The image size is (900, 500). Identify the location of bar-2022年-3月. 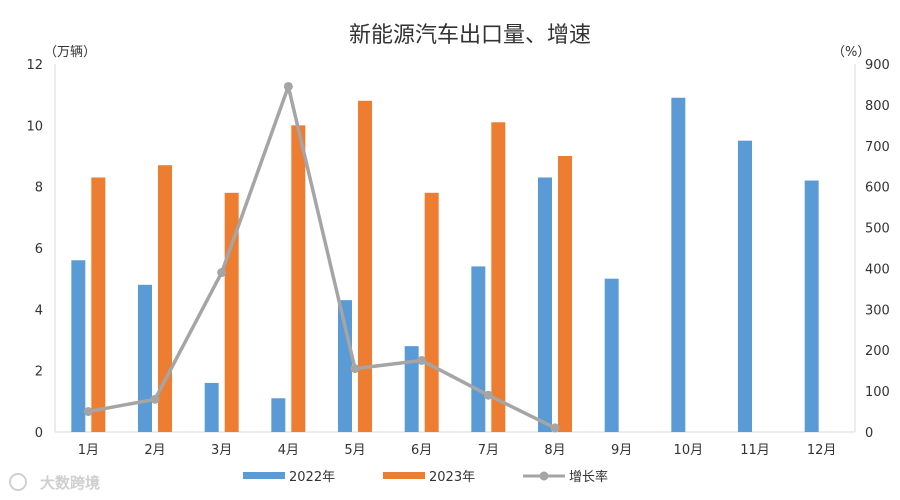
(211, 407).